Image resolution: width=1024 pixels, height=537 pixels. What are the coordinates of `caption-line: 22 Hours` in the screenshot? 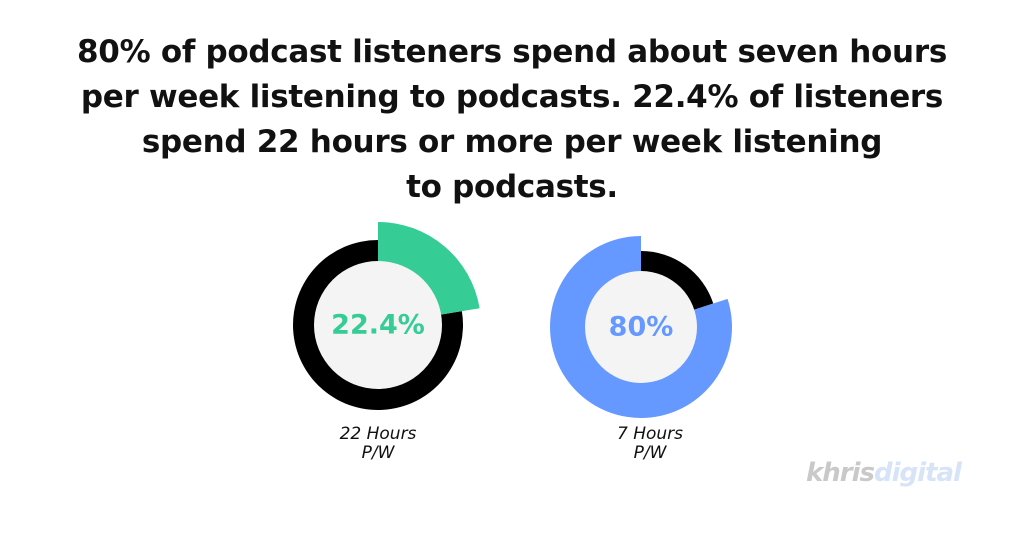 It's located at (378, 434).